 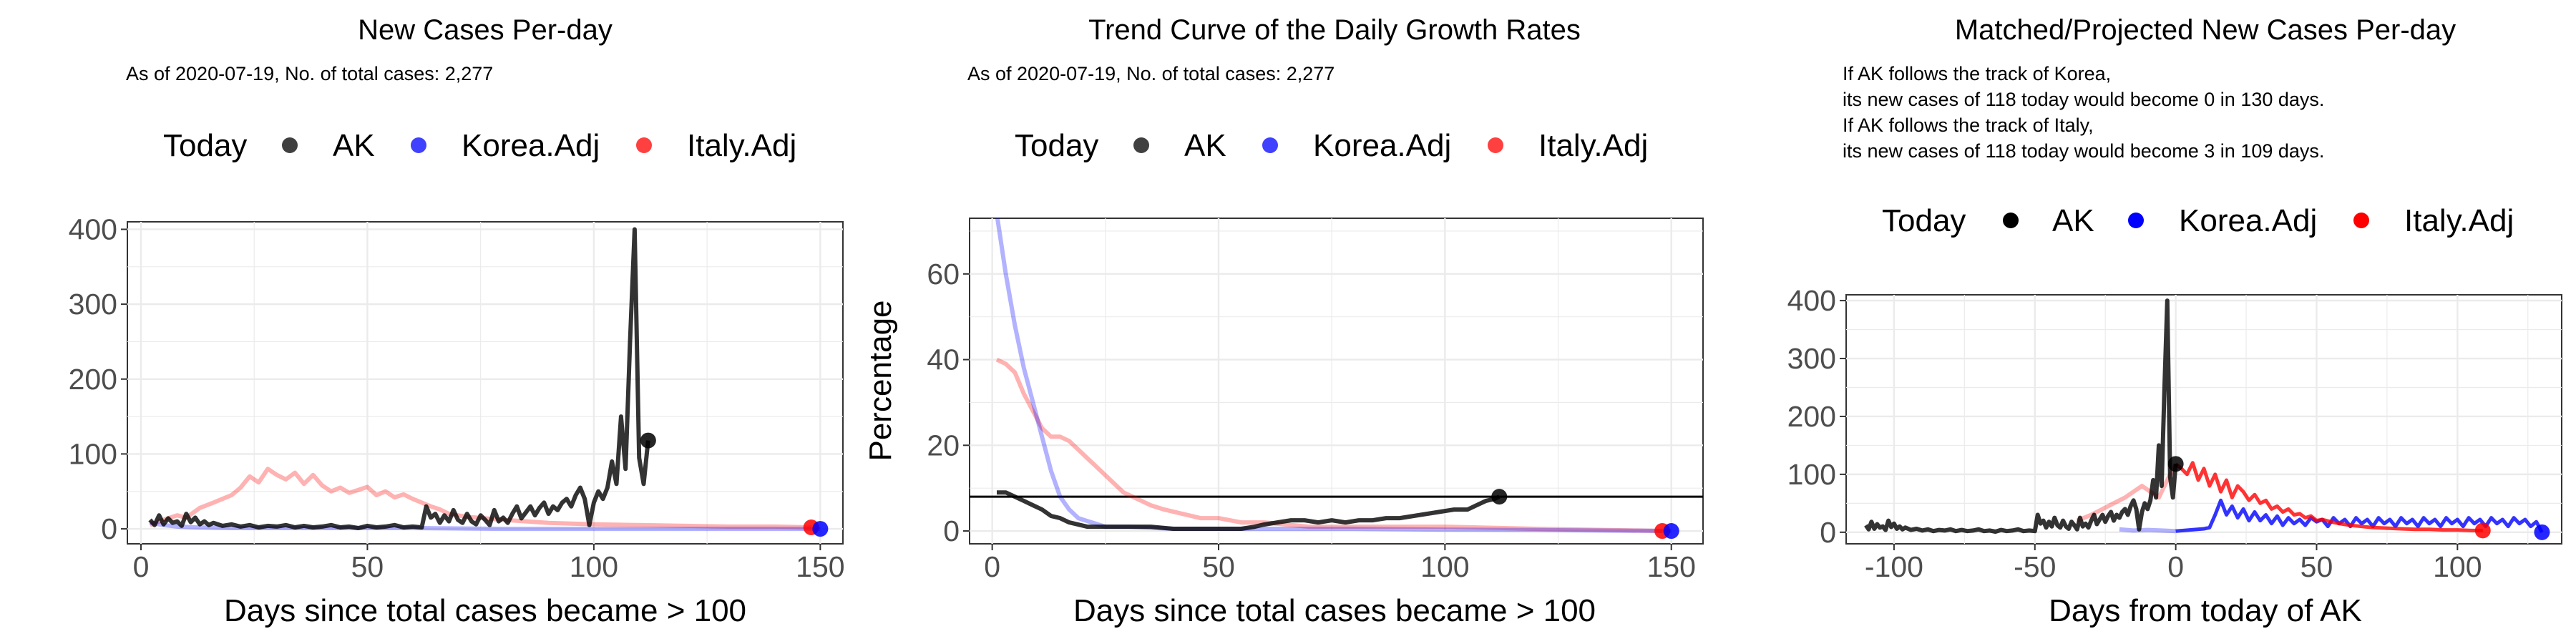 I want to click on x-tick-label: -100, so click(x=1894, y=566).